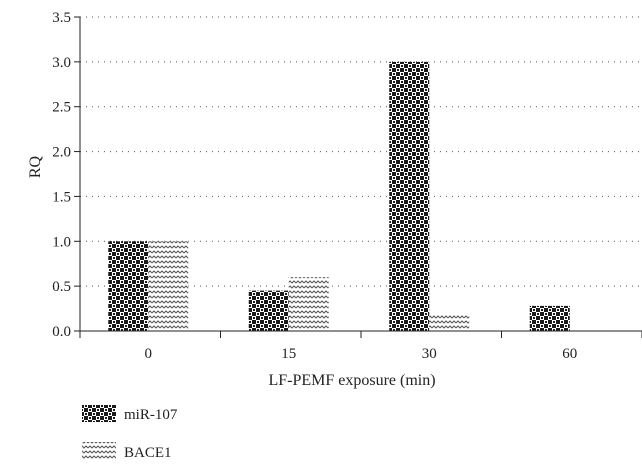  I want to click on y-tick-label: 2.0, so click(61, 153).